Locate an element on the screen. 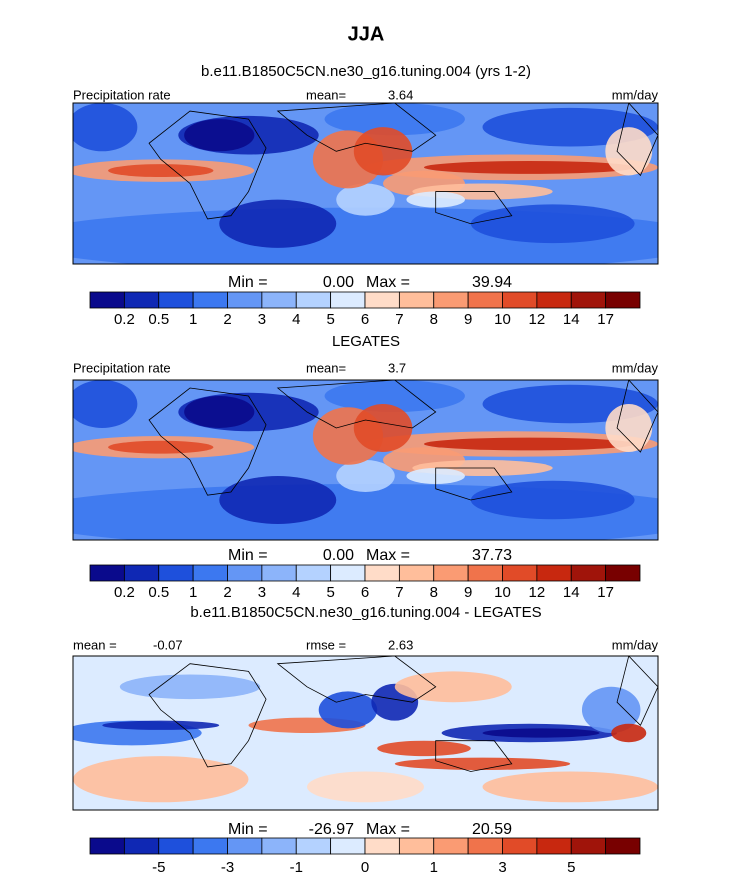 The image size is (733, 883). colorbar-label: 3 is located at coordinates (502, 867).